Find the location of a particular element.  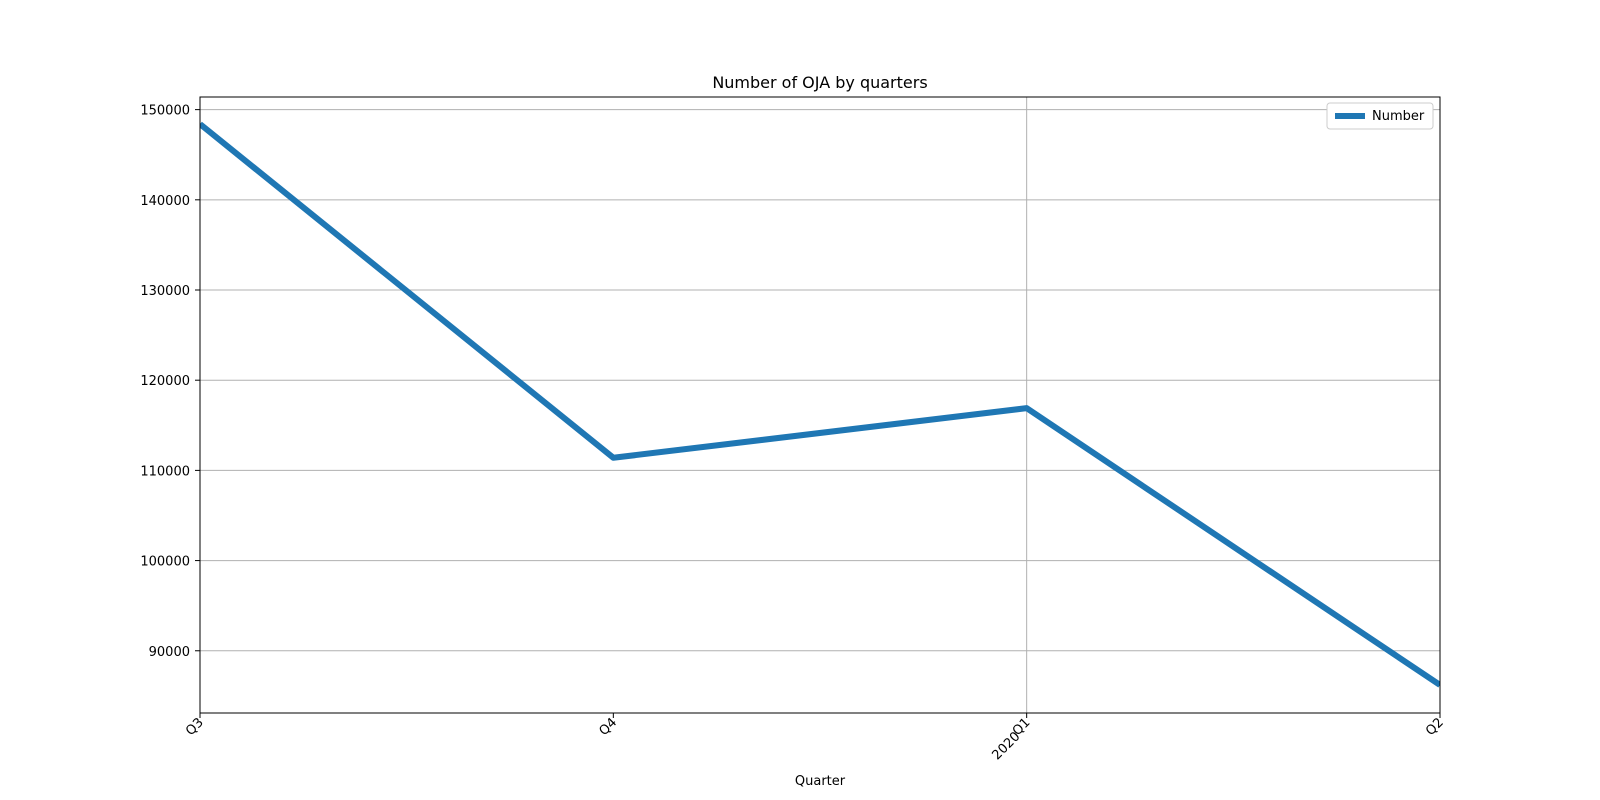

legend-label: Number is located at coordinates (1398, 116).